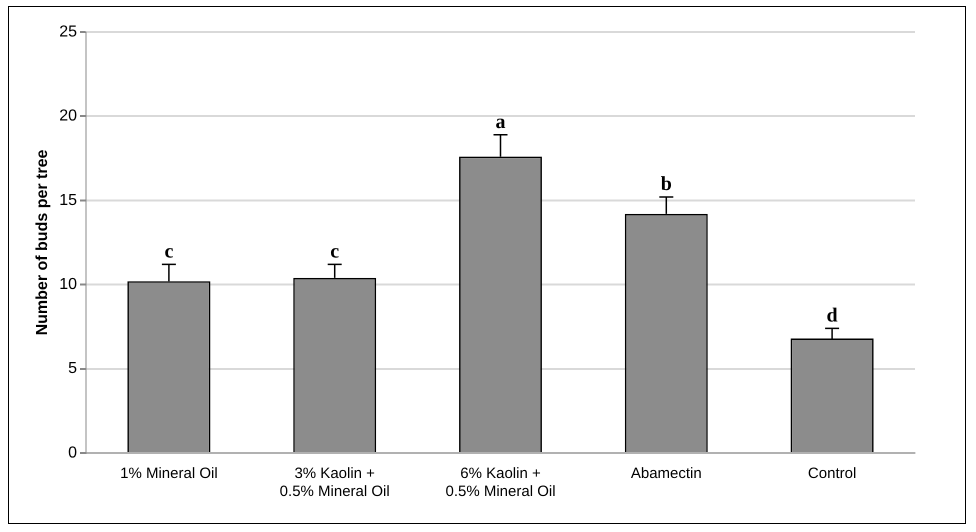 The image size is (976, 532). I want to click on x-tick-label: Abamectin, so click(666, 473).